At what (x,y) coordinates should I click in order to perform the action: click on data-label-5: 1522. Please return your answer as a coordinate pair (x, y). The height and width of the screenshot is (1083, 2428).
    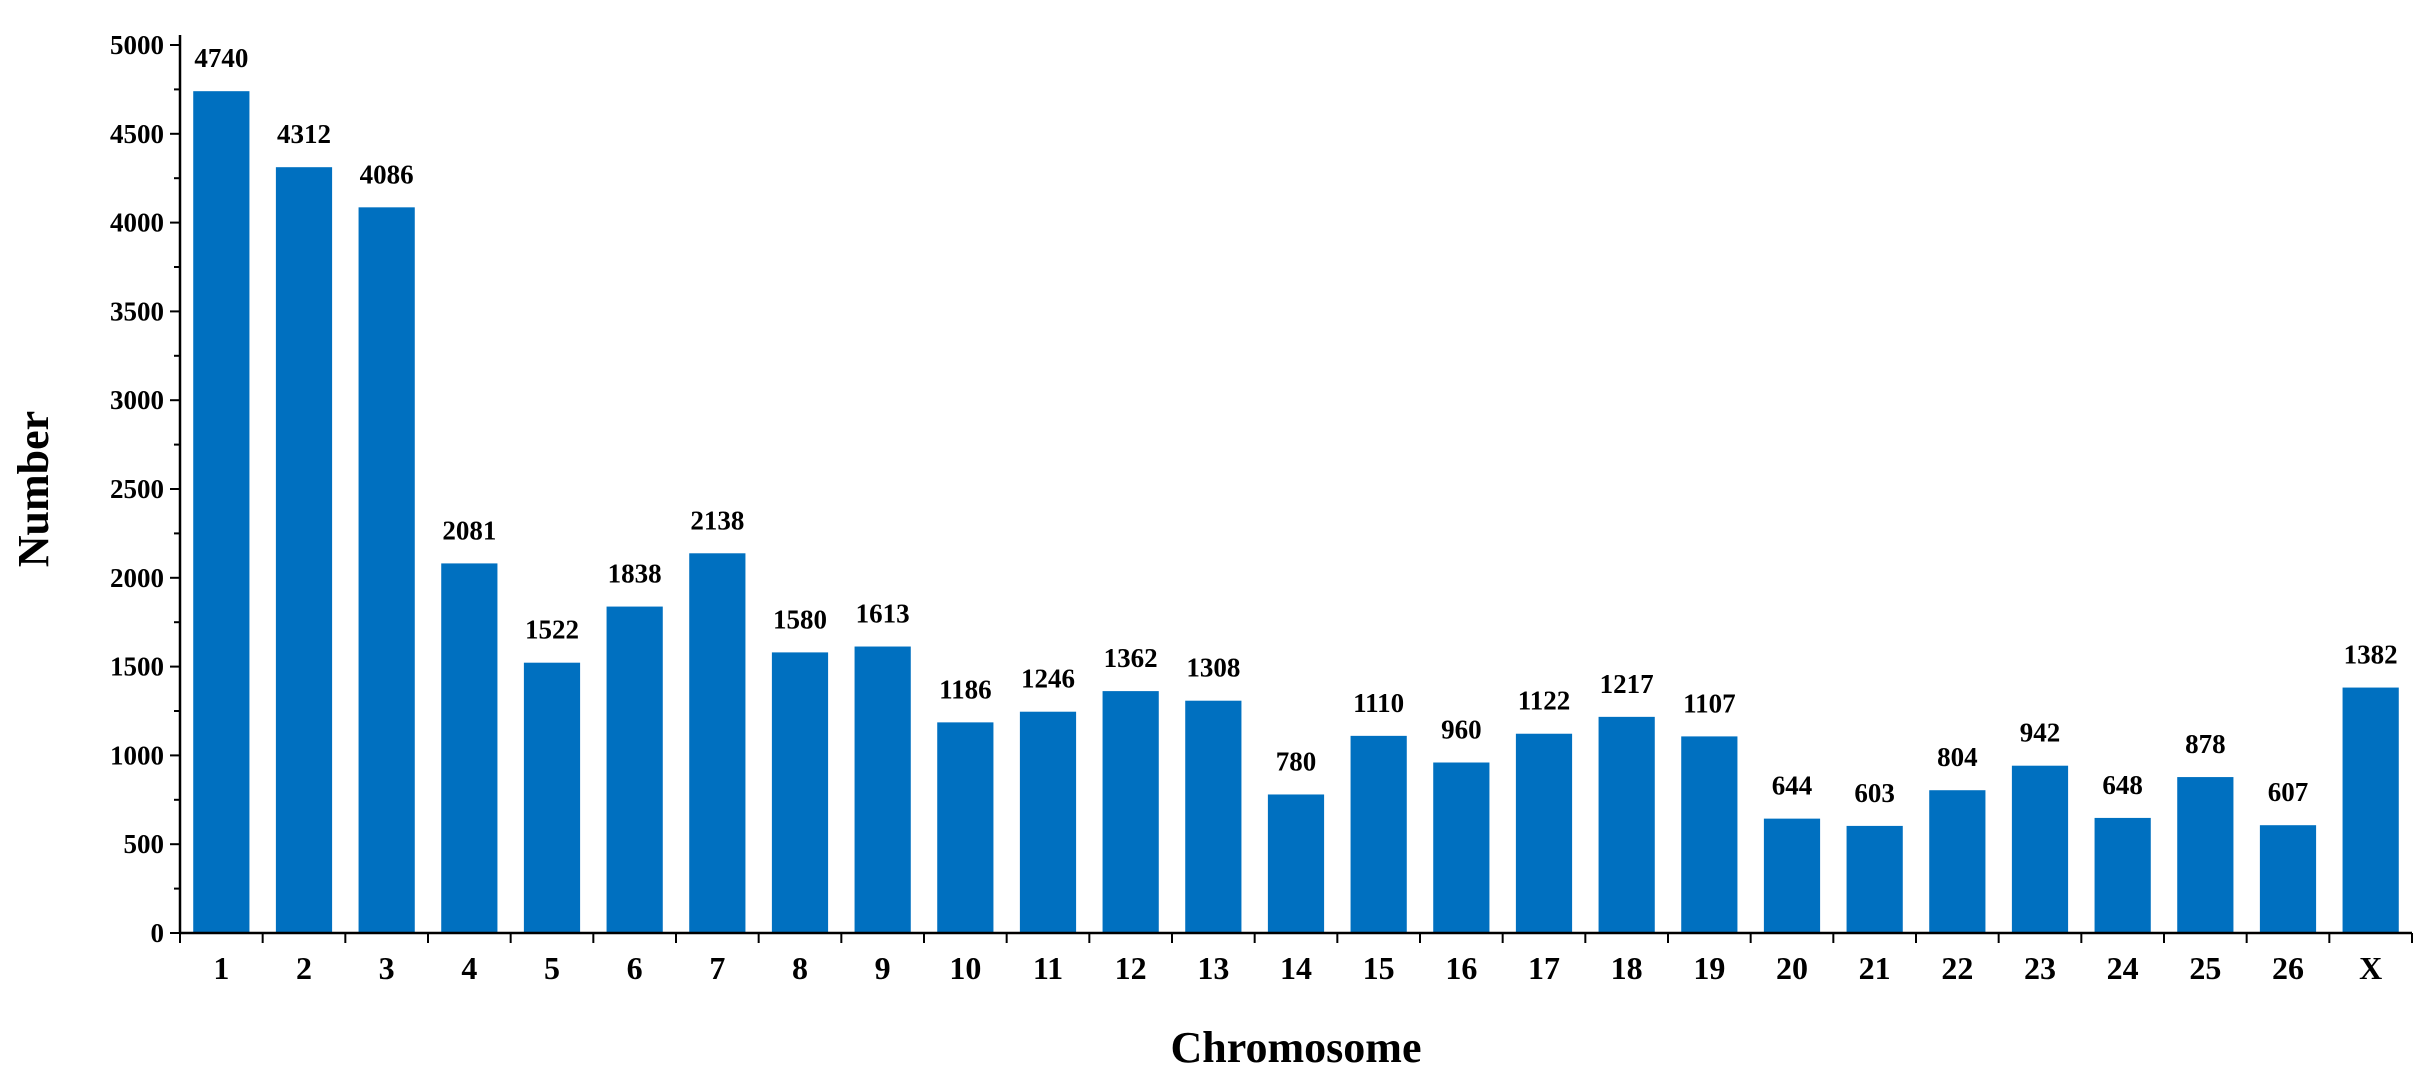
    Looking at the image, I should click on (552, 630).